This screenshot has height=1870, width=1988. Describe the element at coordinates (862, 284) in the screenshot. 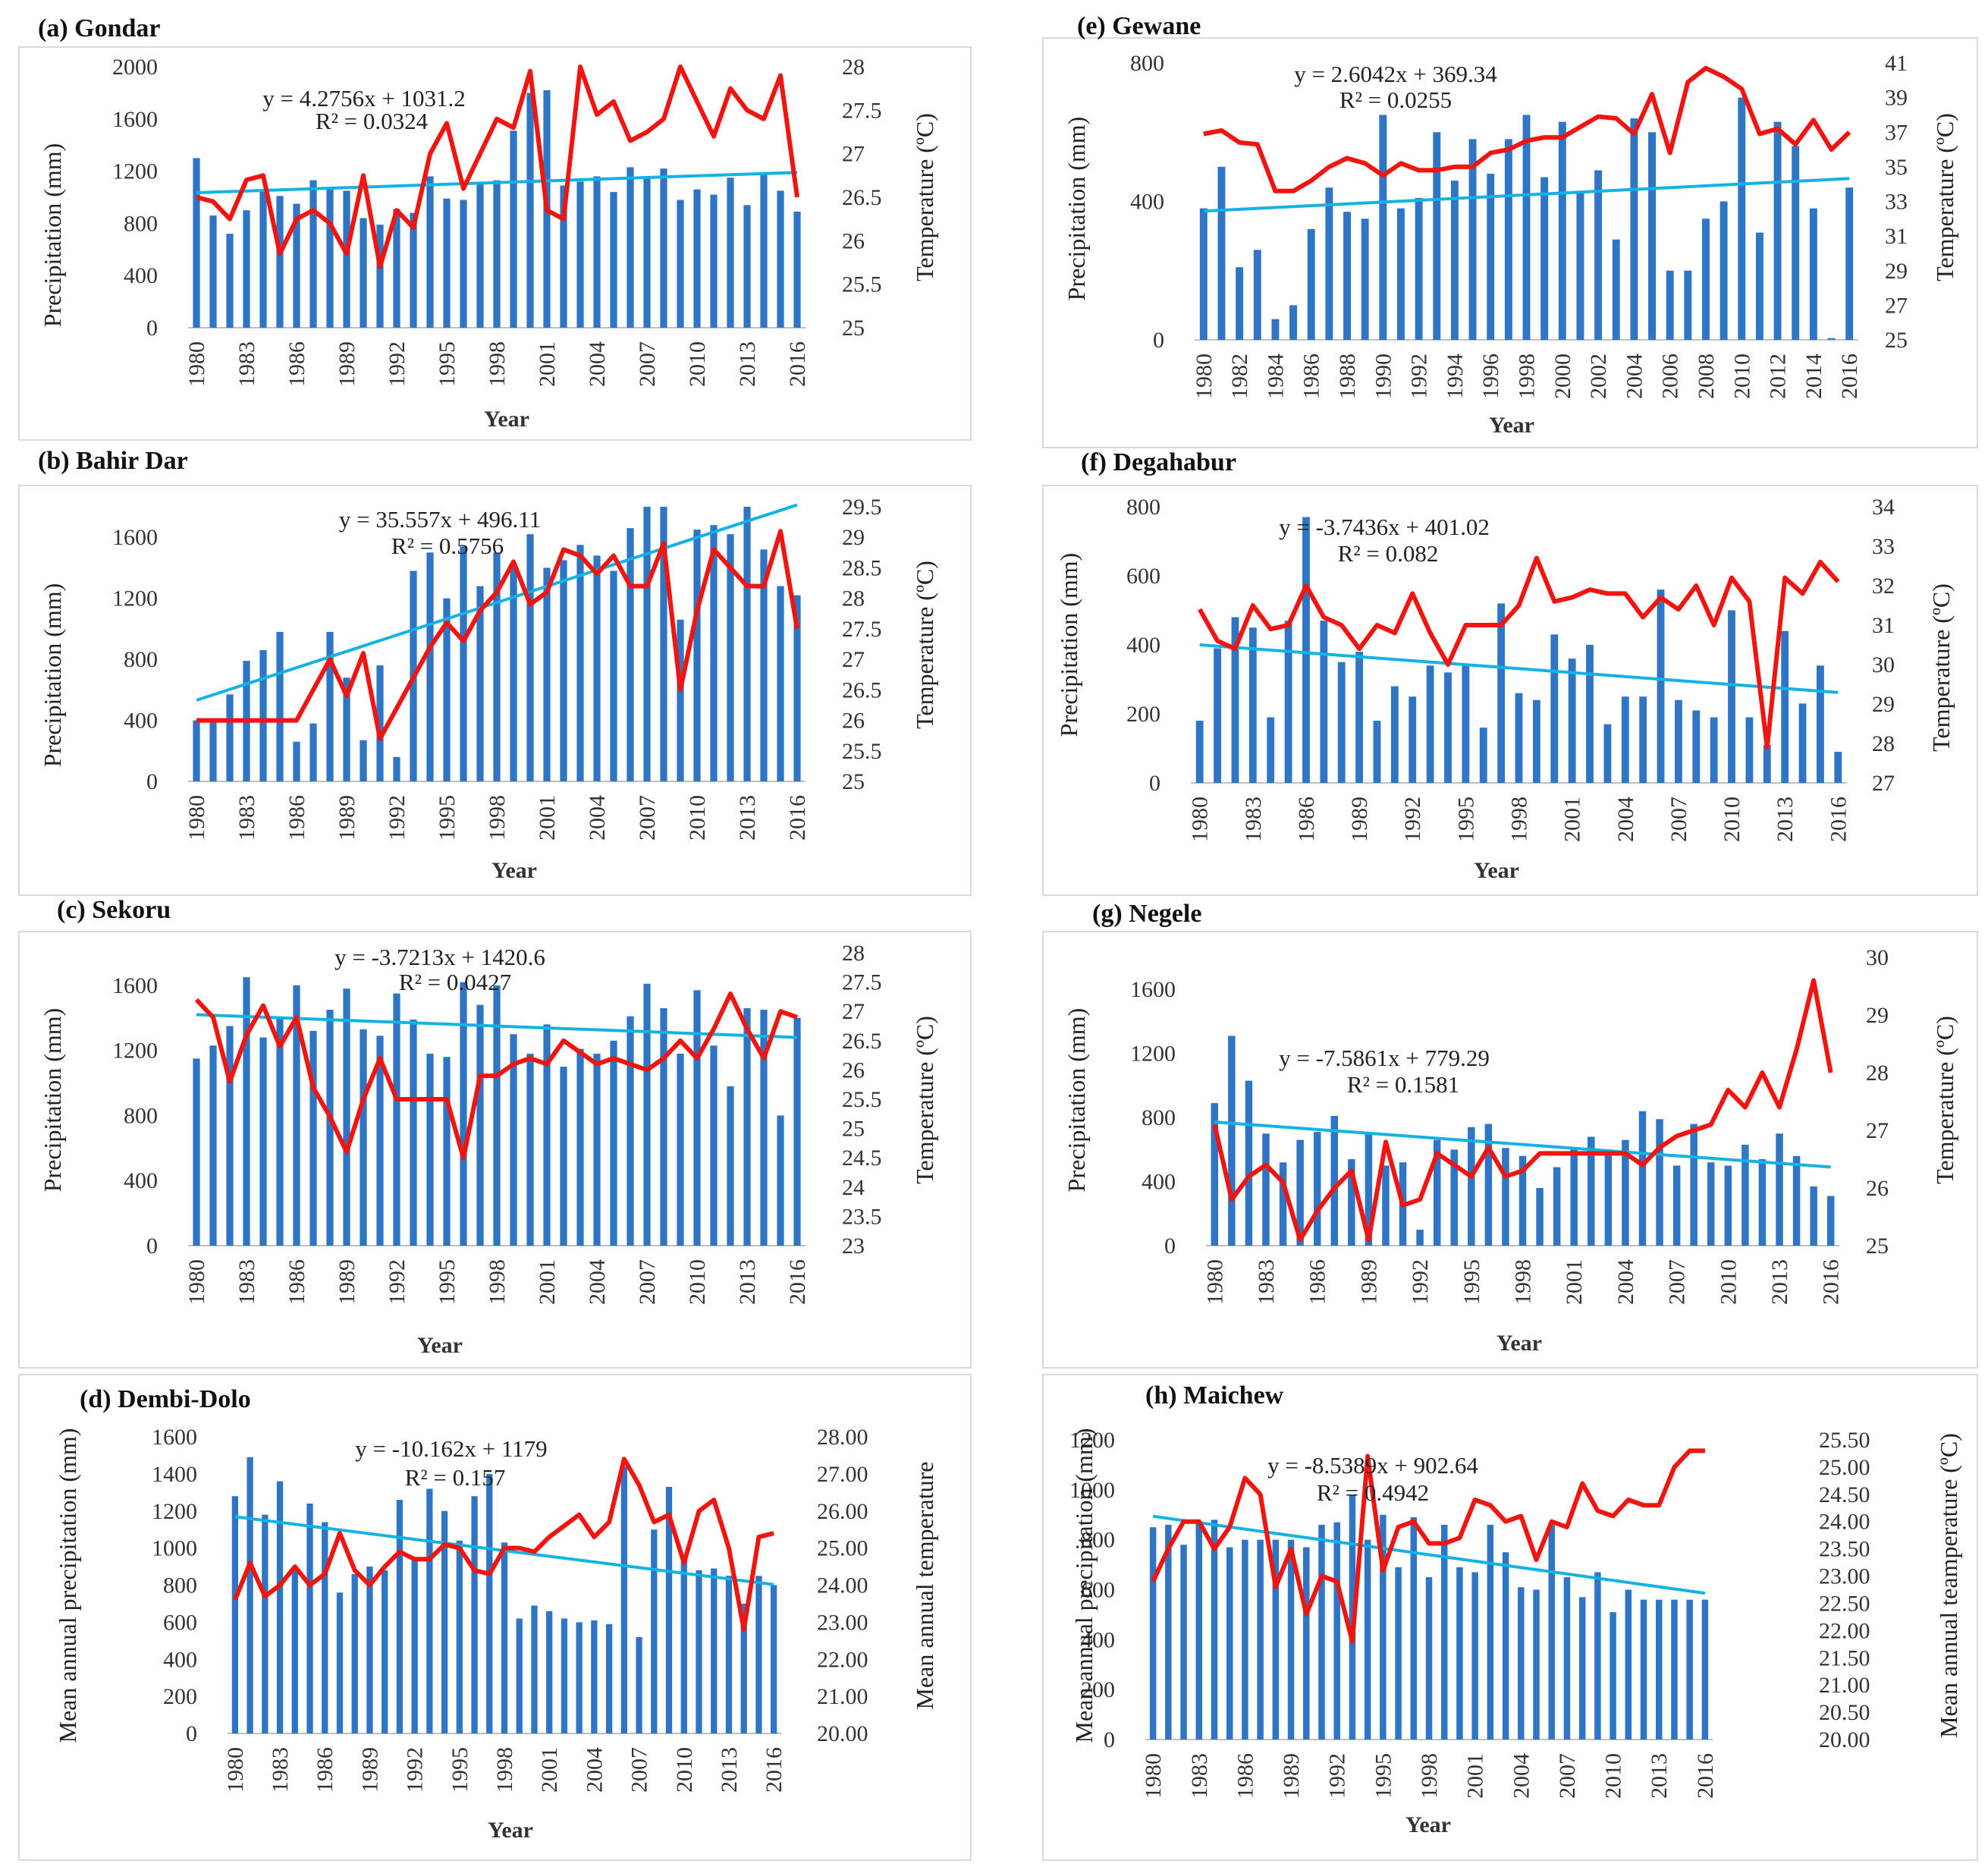

I see `y2-tick-label: 25.5` at that location.